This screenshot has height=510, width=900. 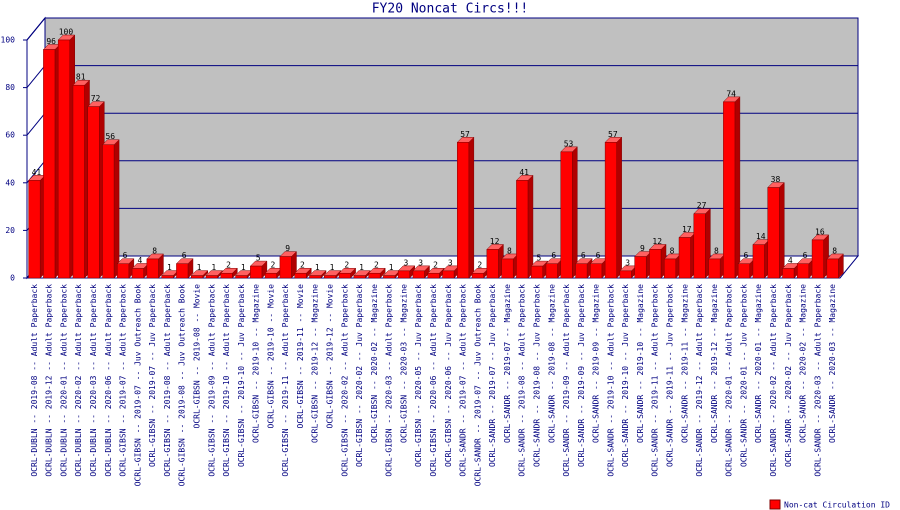 What do you see at coordinates (81, 77) in the screenshot?
I see `value-label: 81` at bounding box center [81, 77].